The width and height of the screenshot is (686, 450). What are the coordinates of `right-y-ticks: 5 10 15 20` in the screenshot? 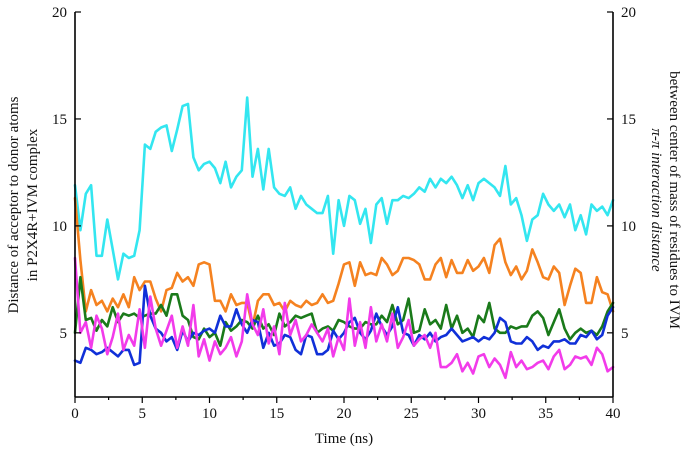 It's located at (621, 173).